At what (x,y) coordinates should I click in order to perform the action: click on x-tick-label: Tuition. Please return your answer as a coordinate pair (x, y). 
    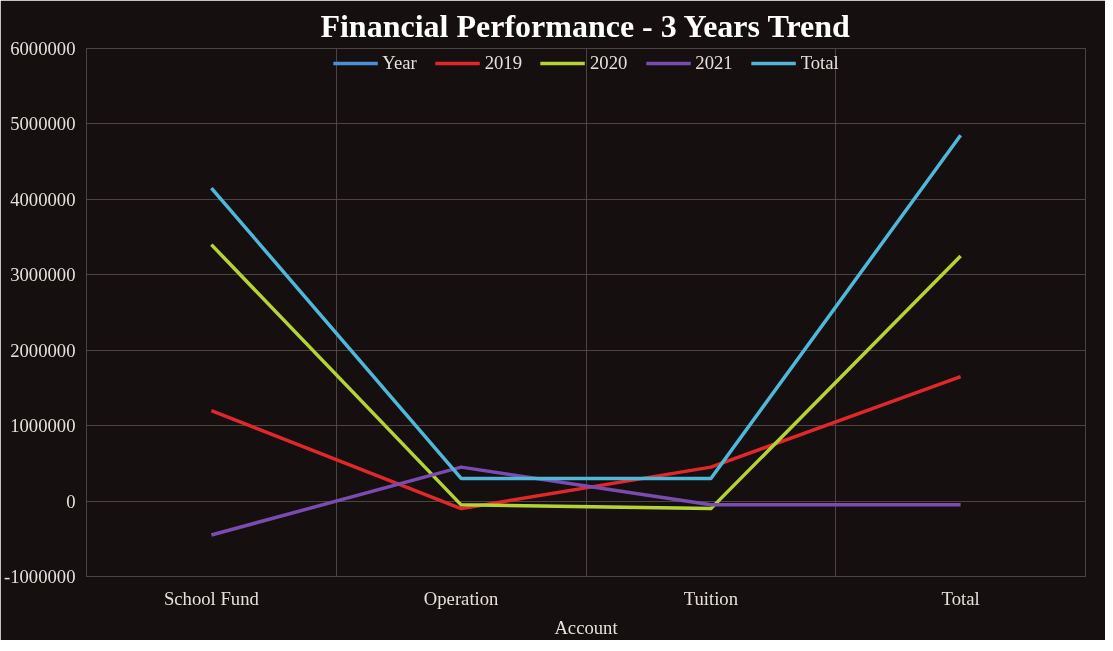
    Looking at the image, I should click on (711, 598).